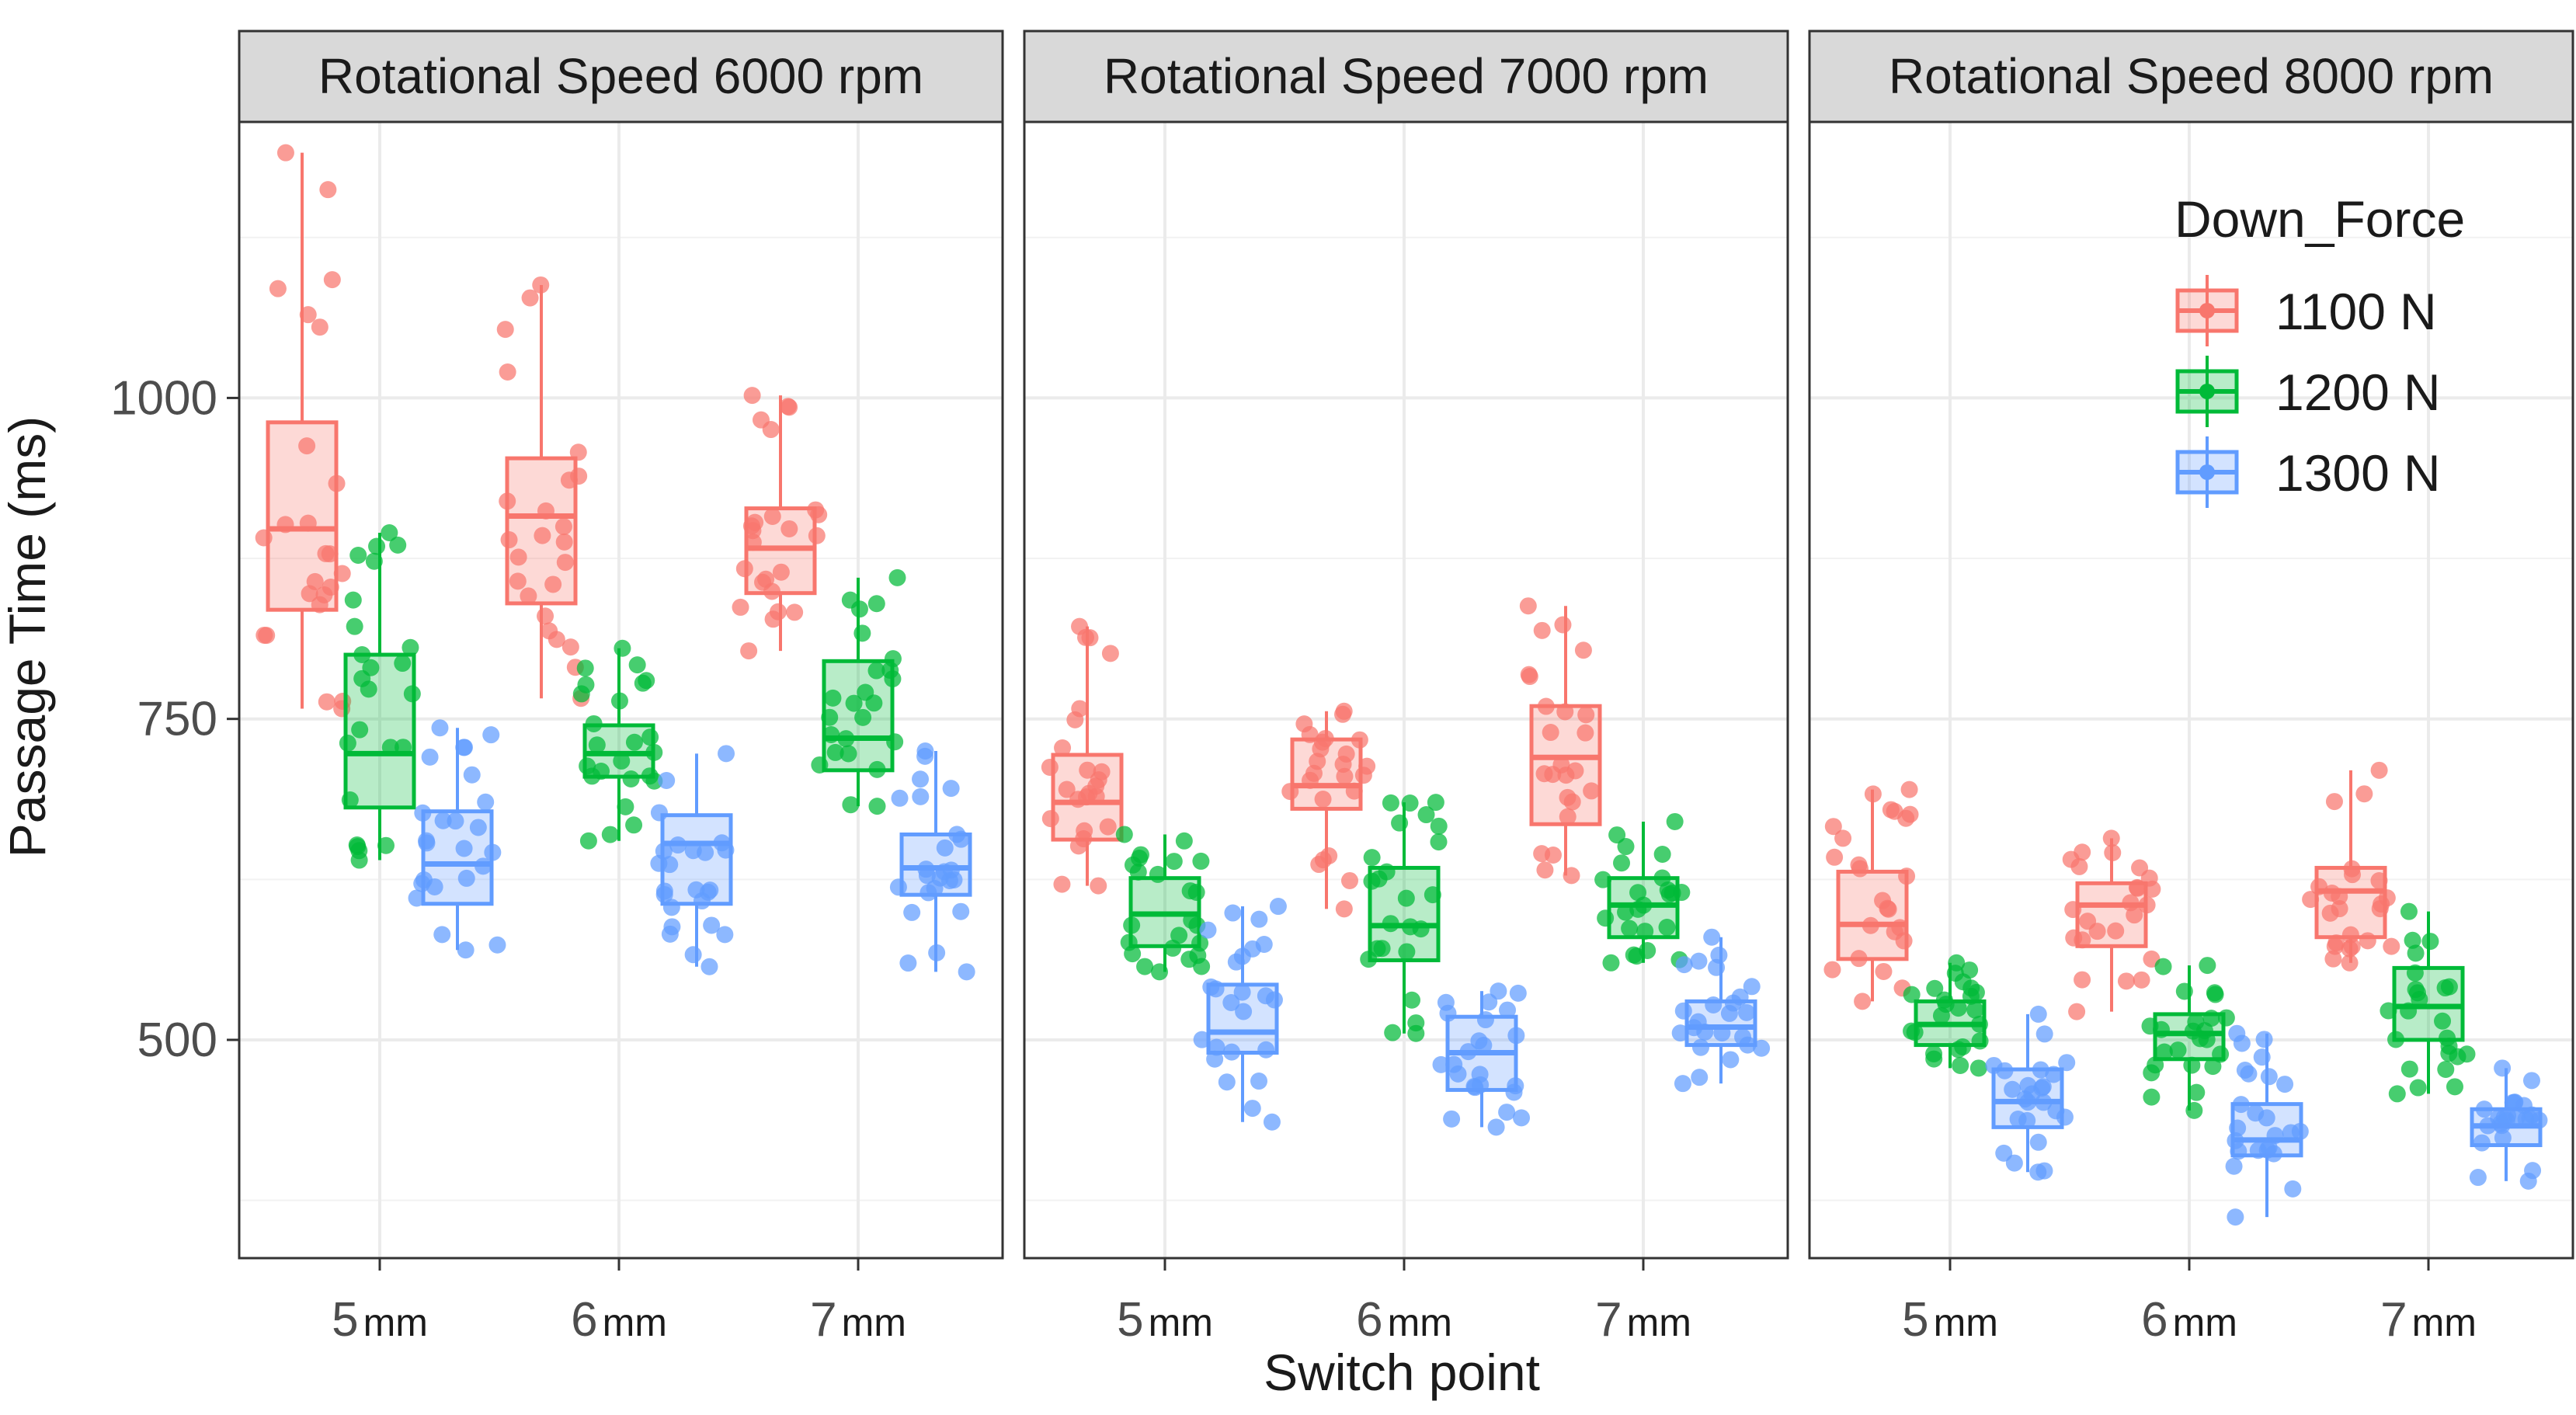 This screenshot has width=2576, height=1415. What do you see at coordinates (1402, 1372) in the screenshot?
I see `x-axis-title: Switch point` at bounding box center [1402, 1372].